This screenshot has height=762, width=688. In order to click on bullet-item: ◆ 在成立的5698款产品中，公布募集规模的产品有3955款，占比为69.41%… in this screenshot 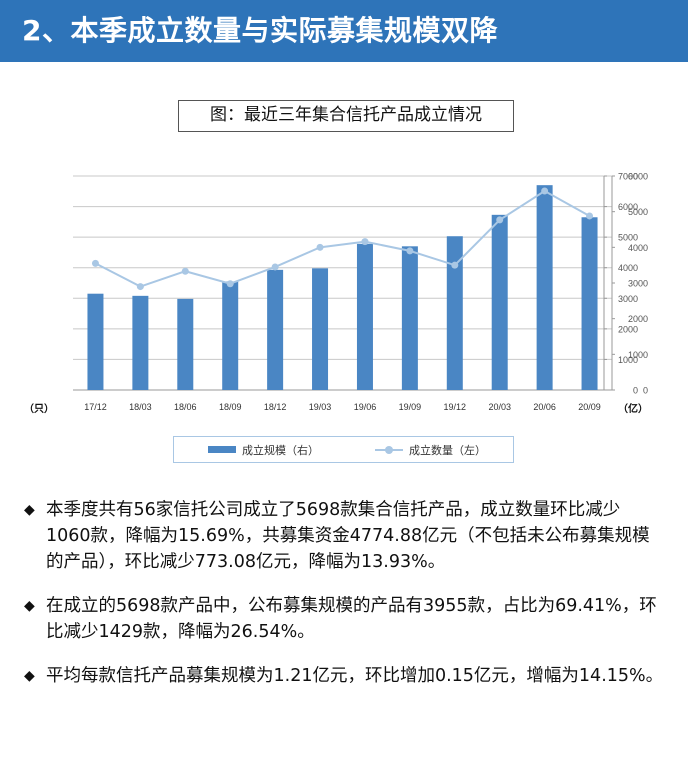, I will do `click(344, 619)`.